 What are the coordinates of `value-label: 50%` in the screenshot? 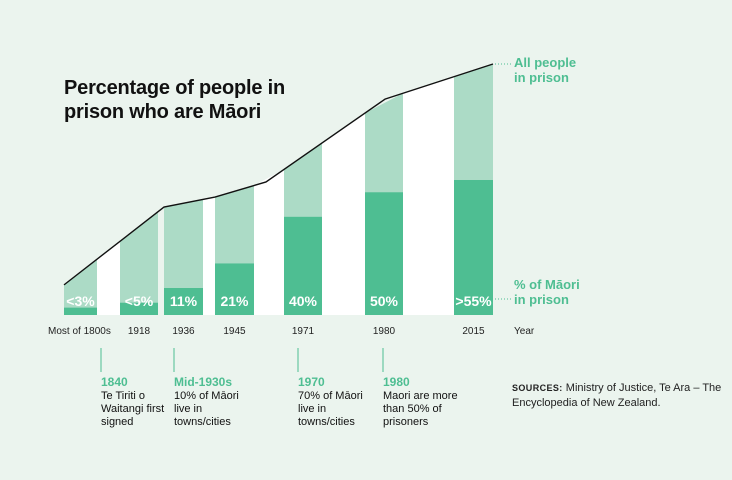 It's located at (384, 301).